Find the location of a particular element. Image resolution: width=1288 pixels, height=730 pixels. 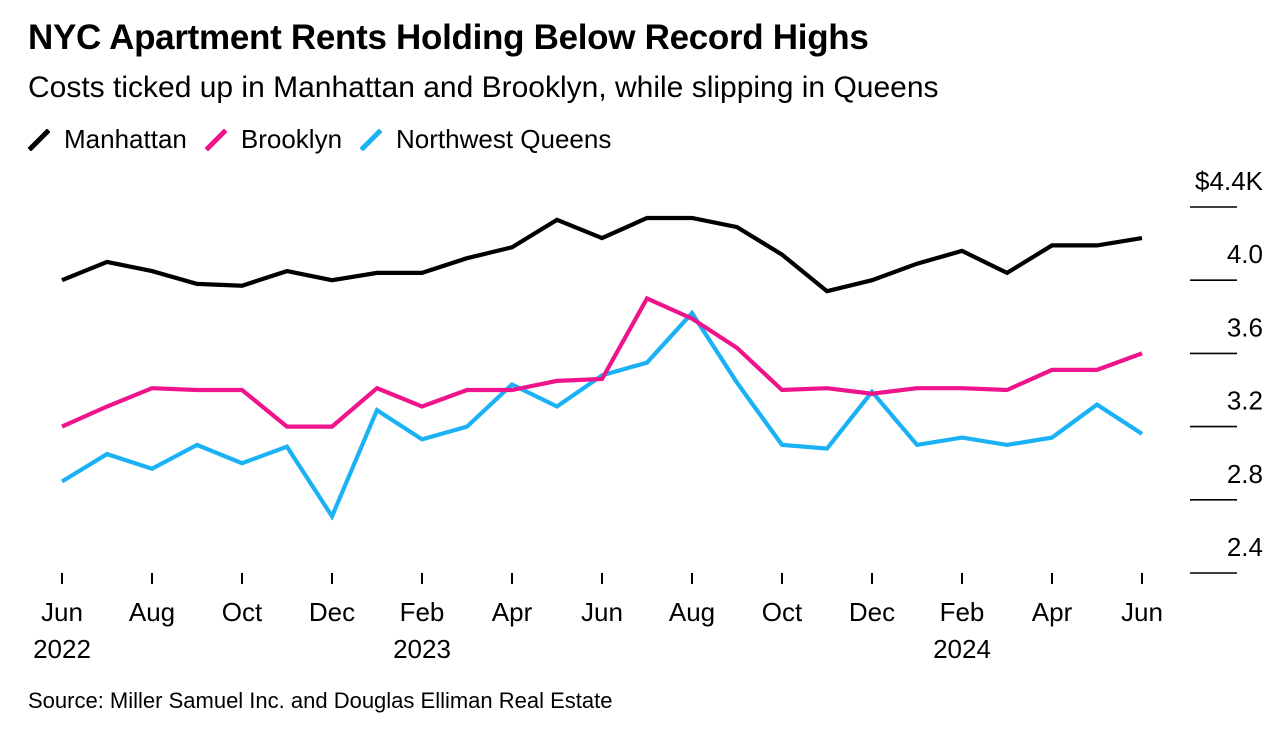

legend-mark-brooklyn is located at coordinates (215, 139).